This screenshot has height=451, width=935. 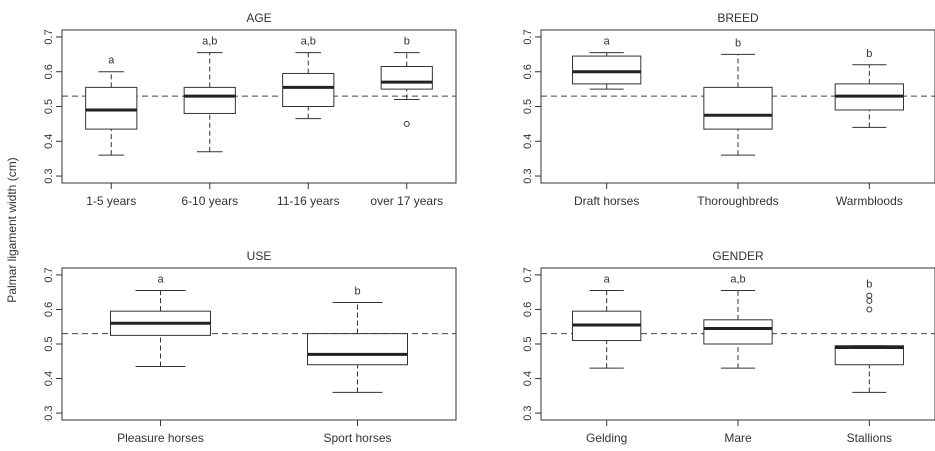 What do you see at coordinates (258, 18) in the screenshot?
I see `panel-title: AGE` at bounding box center [258, 18].